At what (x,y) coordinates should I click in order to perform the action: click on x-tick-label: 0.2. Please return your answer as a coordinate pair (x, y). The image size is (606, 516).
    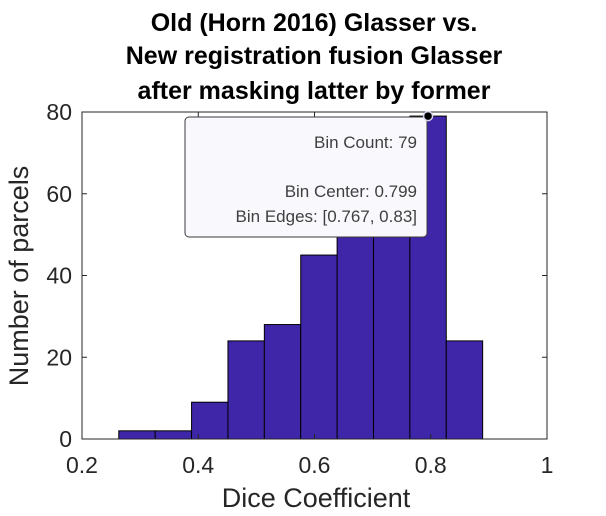
    Looking at the image, I should click on (82, 465).